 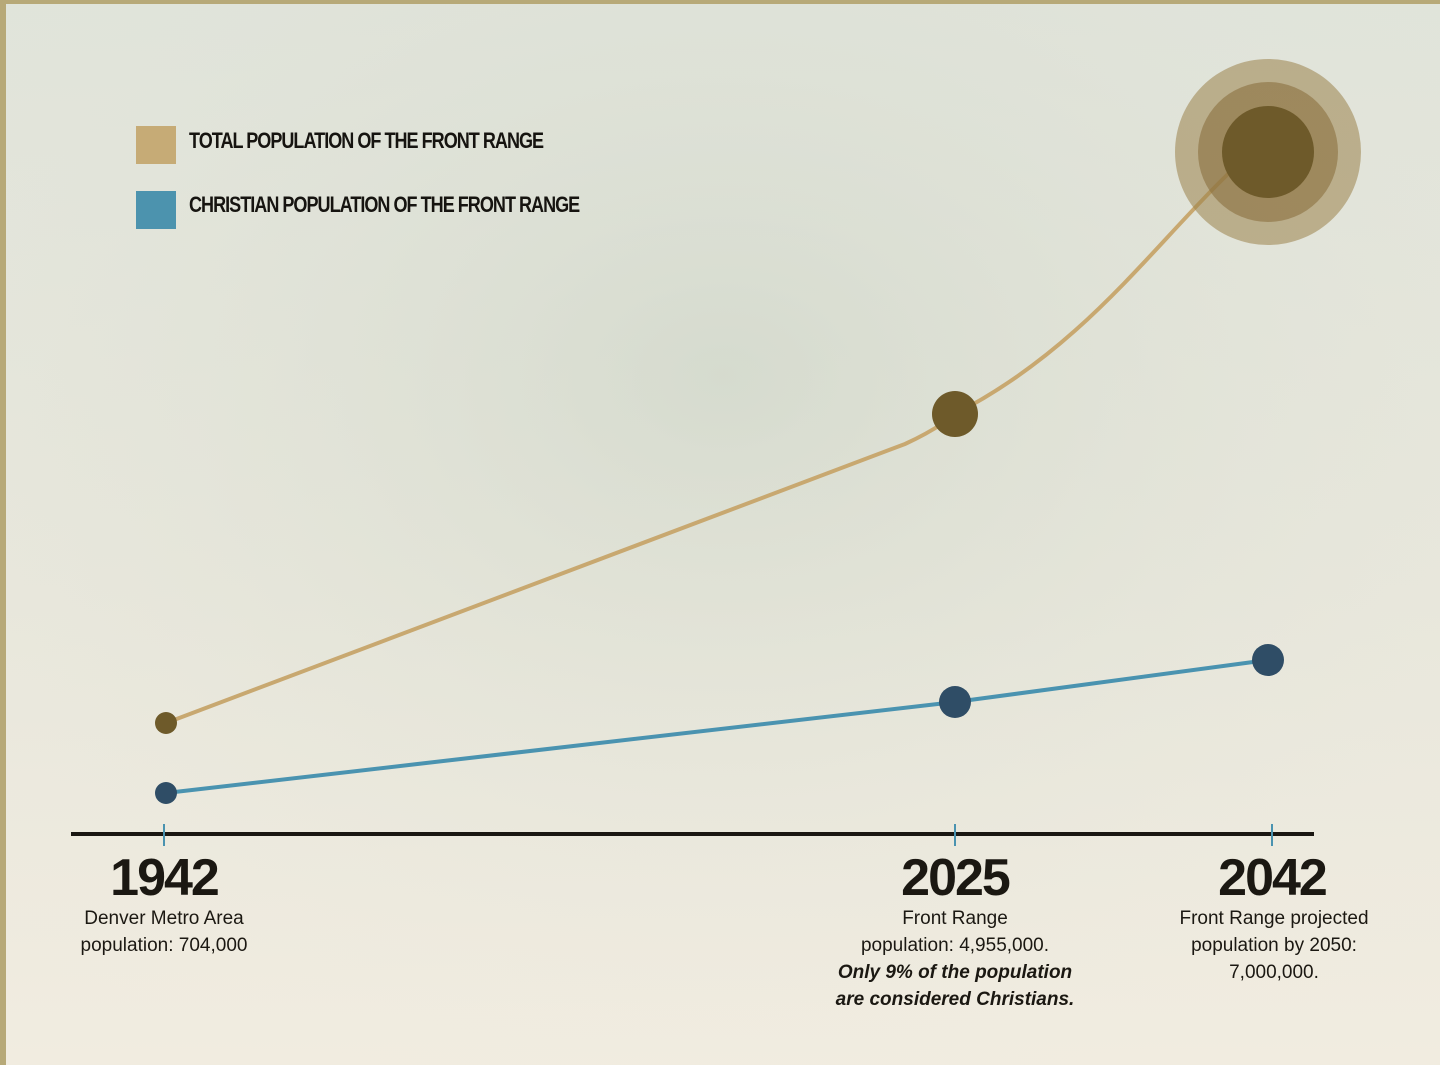 What do you see at coordinates (955, 972) in the screenshot?
I see `caption-2025-emphasis-1: Only 9% of the population` at bounding box center [955, 972].